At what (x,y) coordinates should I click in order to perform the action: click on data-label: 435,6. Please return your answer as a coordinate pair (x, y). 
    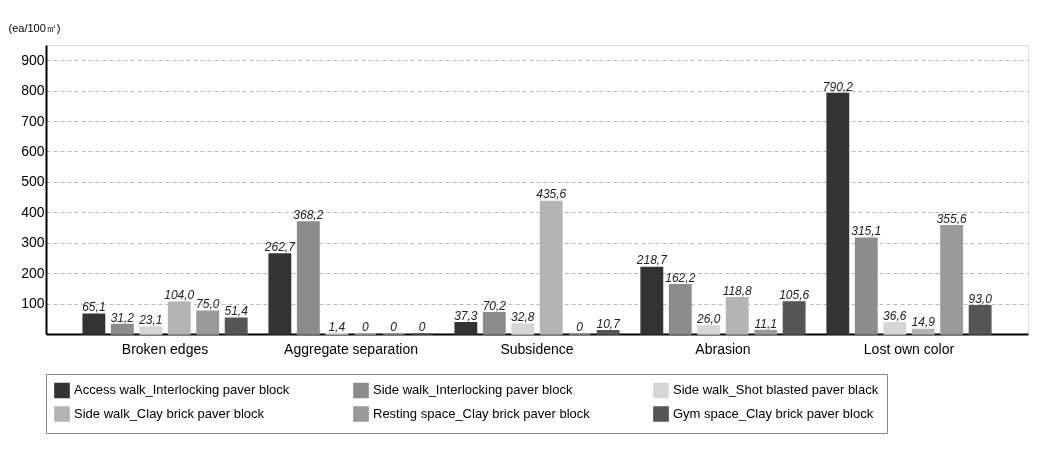
    Looking at the image, I should click on (551, 194).